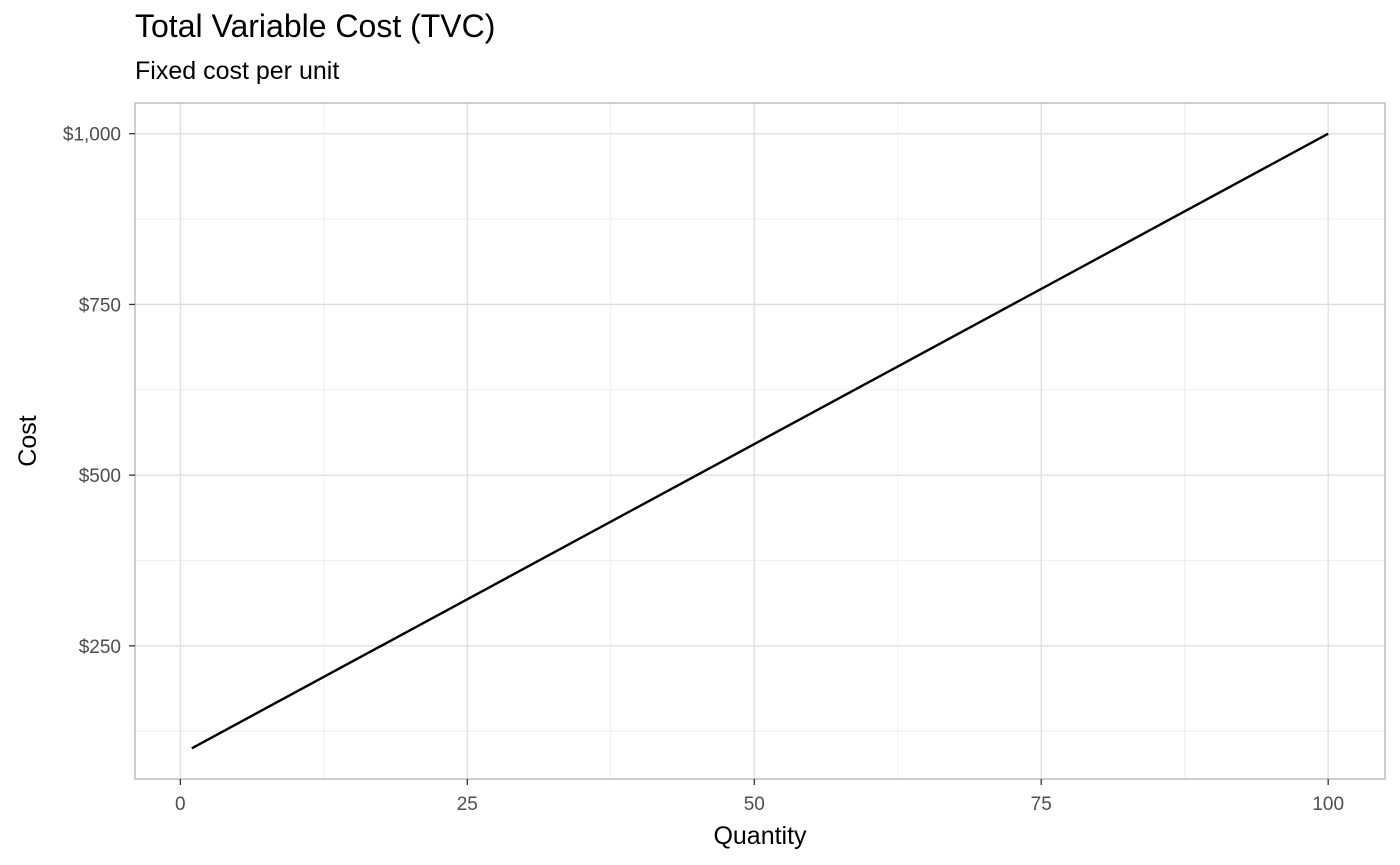 Image resolution: width=1400 pixels, height=865 pixels. I want to click on x-tick-label-1: 25, so click(467, 804).